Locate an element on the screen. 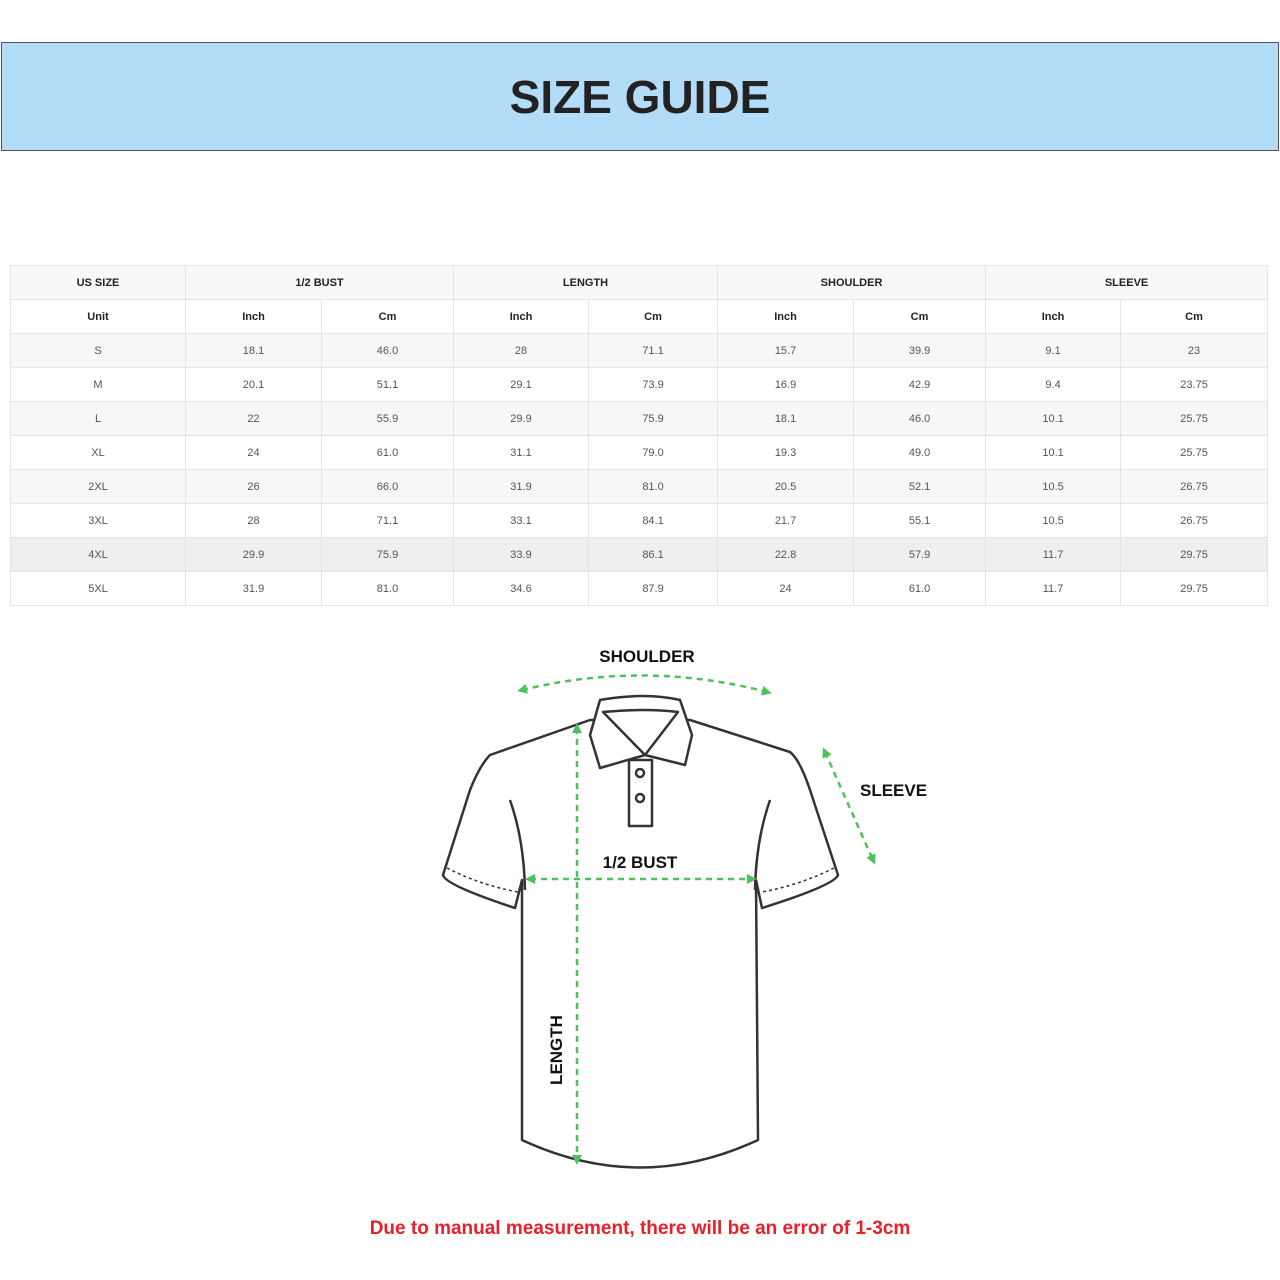 This screenshot has width=1280, height=1280. value-cell: 9.1 is located at coordinates (1053, 350).